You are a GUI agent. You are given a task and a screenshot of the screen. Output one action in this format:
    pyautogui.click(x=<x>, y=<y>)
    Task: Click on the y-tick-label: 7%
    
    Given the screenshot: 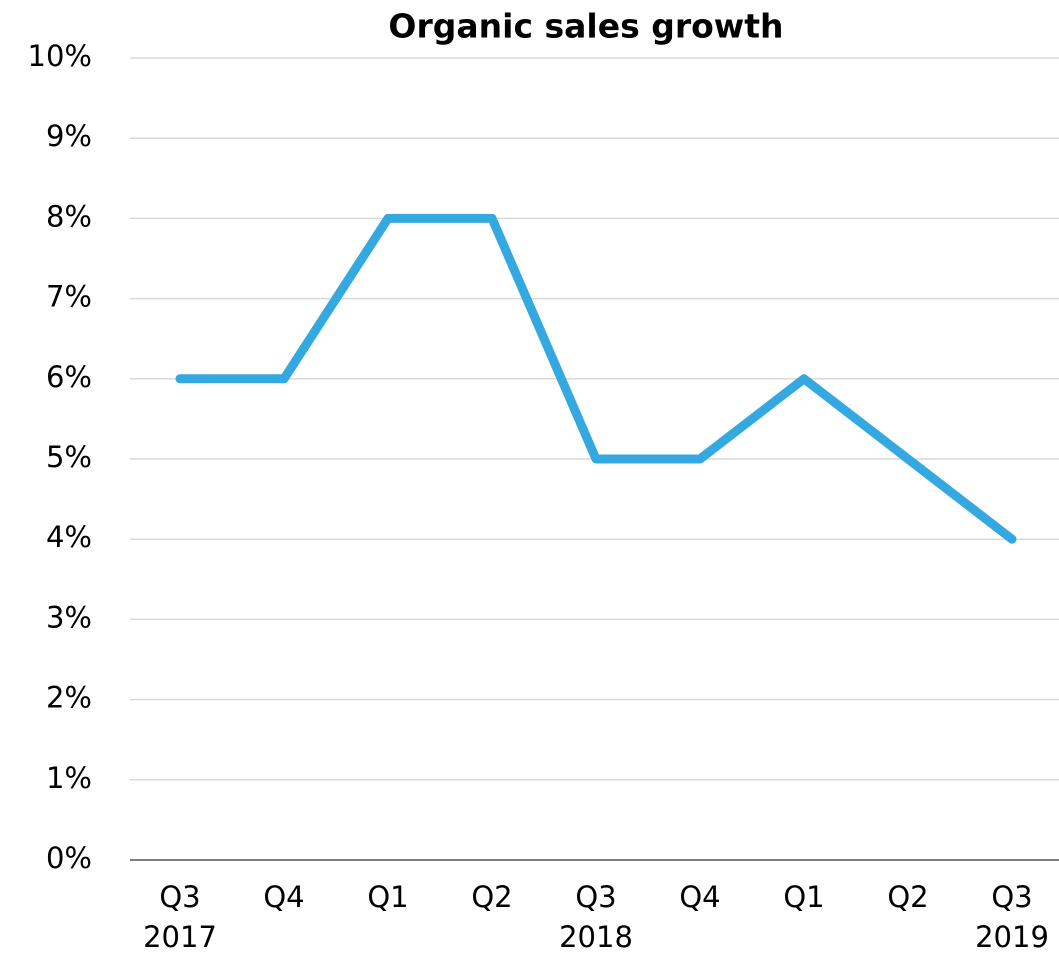 What is the action you would take?
    pyautogui.click(x=69, y=297)
    